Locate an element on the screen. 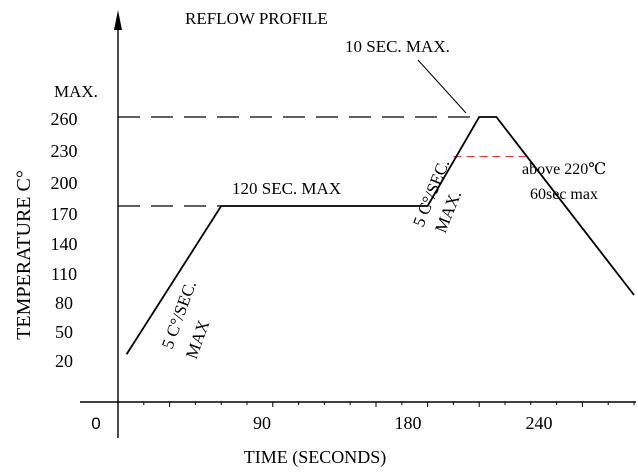 Image resolution: width=638 pixels, height=472 pixels. ramp-up-label-2: MAX is located at coordinates (197, 340).